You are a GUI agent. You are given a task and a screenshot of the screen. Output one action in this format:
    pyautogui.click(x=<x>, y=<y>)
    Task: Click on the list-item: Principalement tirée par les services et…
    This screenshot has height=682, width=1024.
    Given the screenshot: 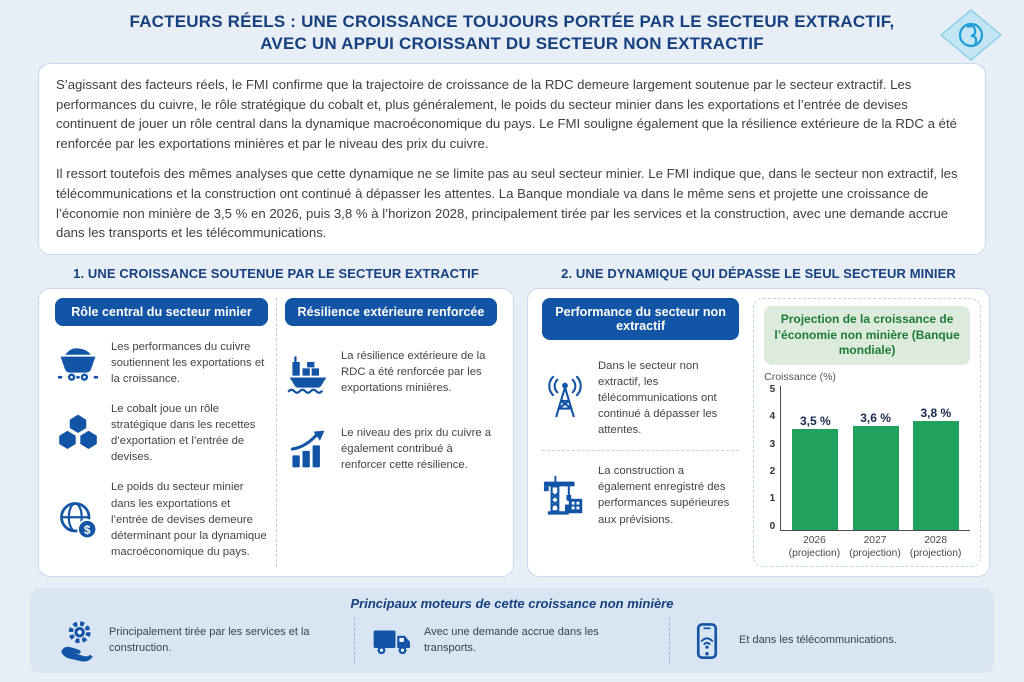 What is the action you would take?
    pyautogui.click(x=197, y=641)
    